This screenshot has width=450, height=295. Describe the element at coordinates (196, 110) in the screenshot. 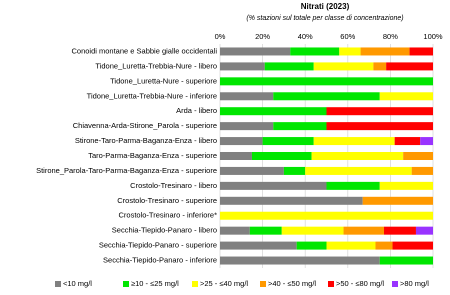

I see `y-tick-label: Arda - libero` at that location.